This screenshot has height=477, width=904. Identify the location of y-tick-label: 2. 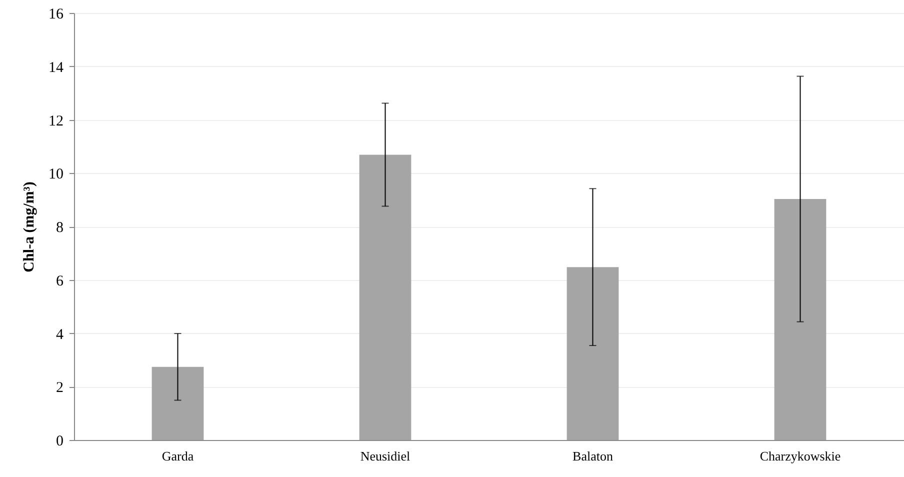
(60, 388).